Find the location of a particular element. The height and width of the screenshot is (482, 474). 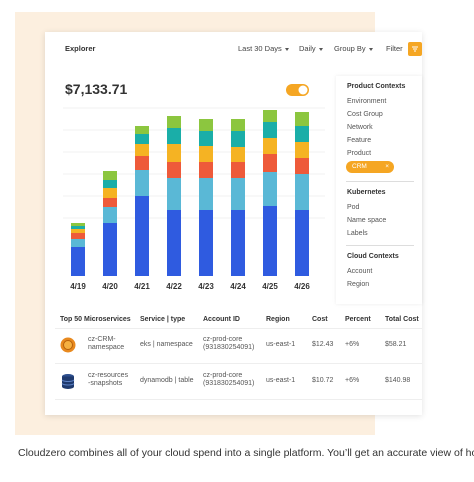

column-header: Account ID is located at coordinates (221, 319).